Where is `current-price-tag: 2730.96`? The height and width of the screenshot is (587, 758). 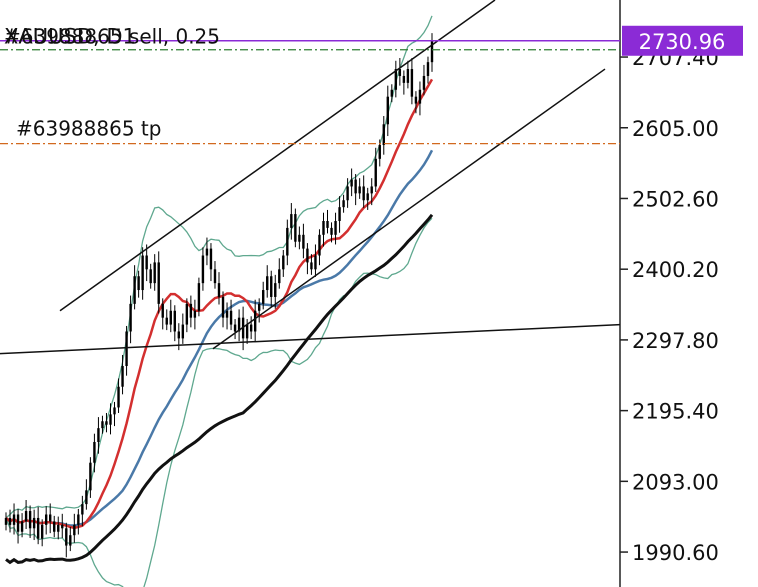 current-price-tag: 2730.96 is located at coordinates (682, 40).